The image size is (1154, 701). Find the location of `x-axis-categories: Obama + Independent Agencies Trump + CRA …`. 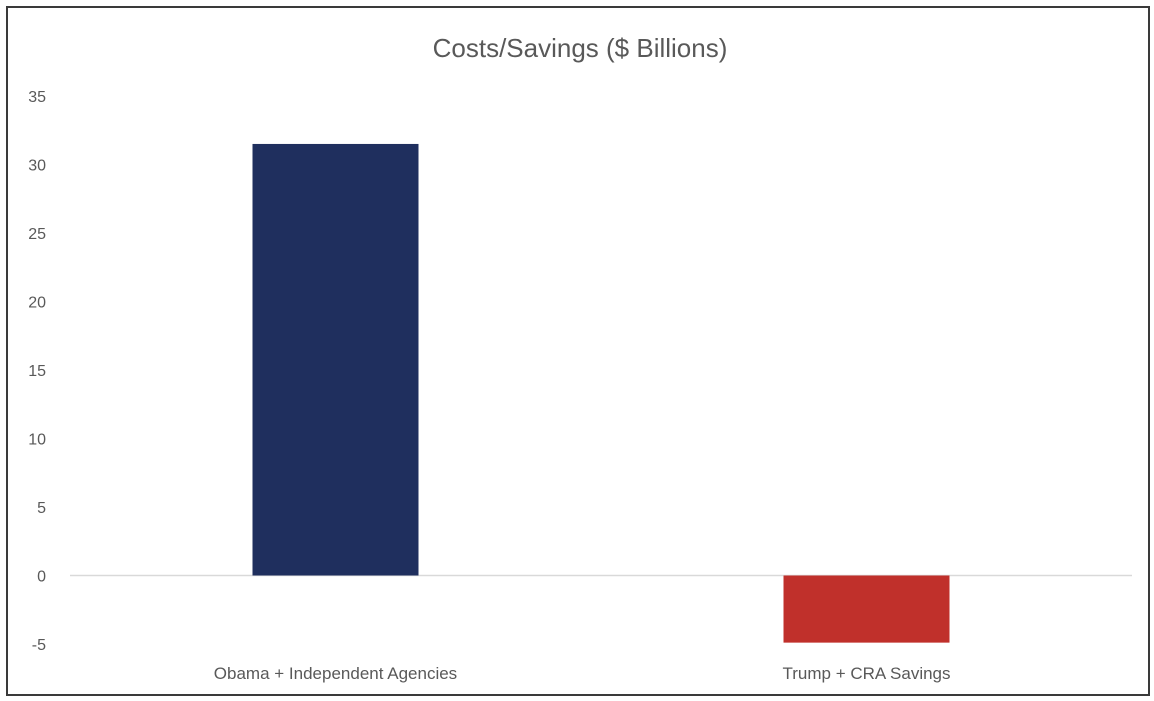

x-axis-categories: Obama + Independent Agencies Trump + CRA … is located at coordinates (582, 673).